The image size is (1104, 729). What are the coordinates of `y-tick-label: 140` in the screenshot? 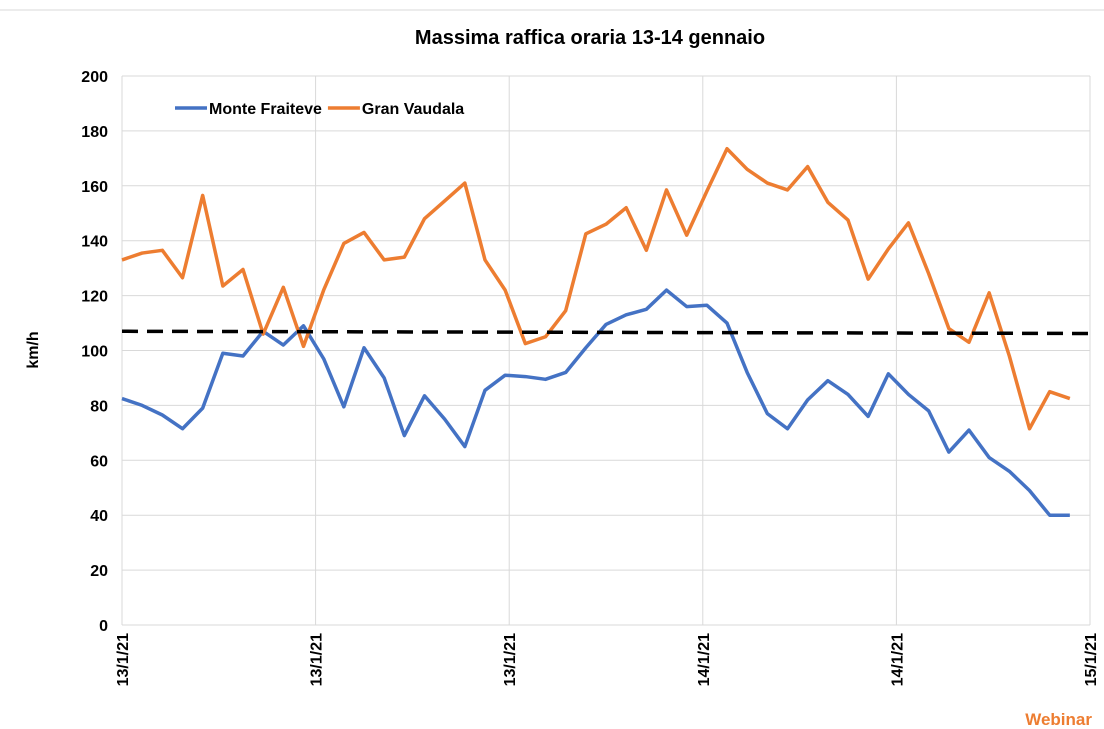 It's located at (94, 242).